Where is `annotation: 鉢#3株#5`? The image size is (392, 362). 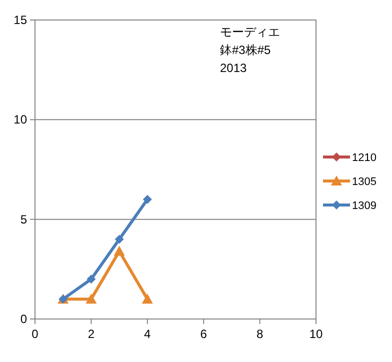 annotation: 鉢#3株#5 is located at coordinates (246, 50).